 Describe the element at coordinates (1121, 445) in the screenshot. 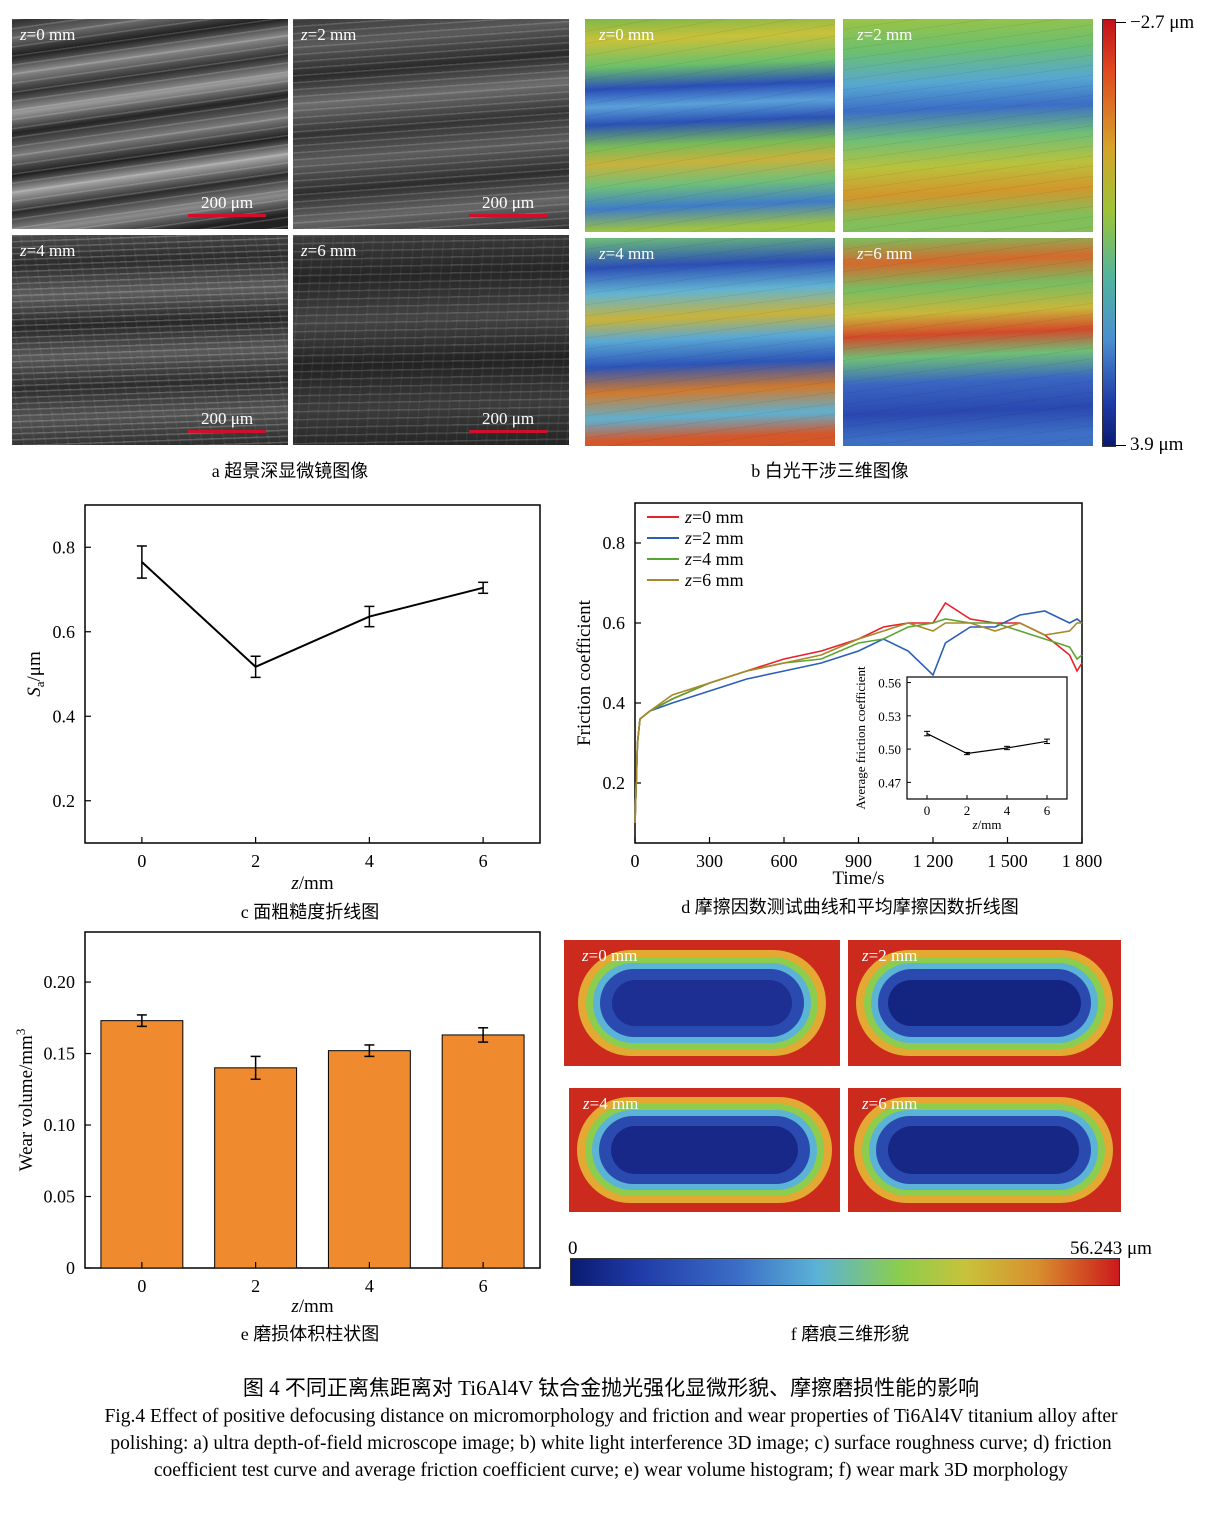

I see `colorbar-bottom-tick` at that location.